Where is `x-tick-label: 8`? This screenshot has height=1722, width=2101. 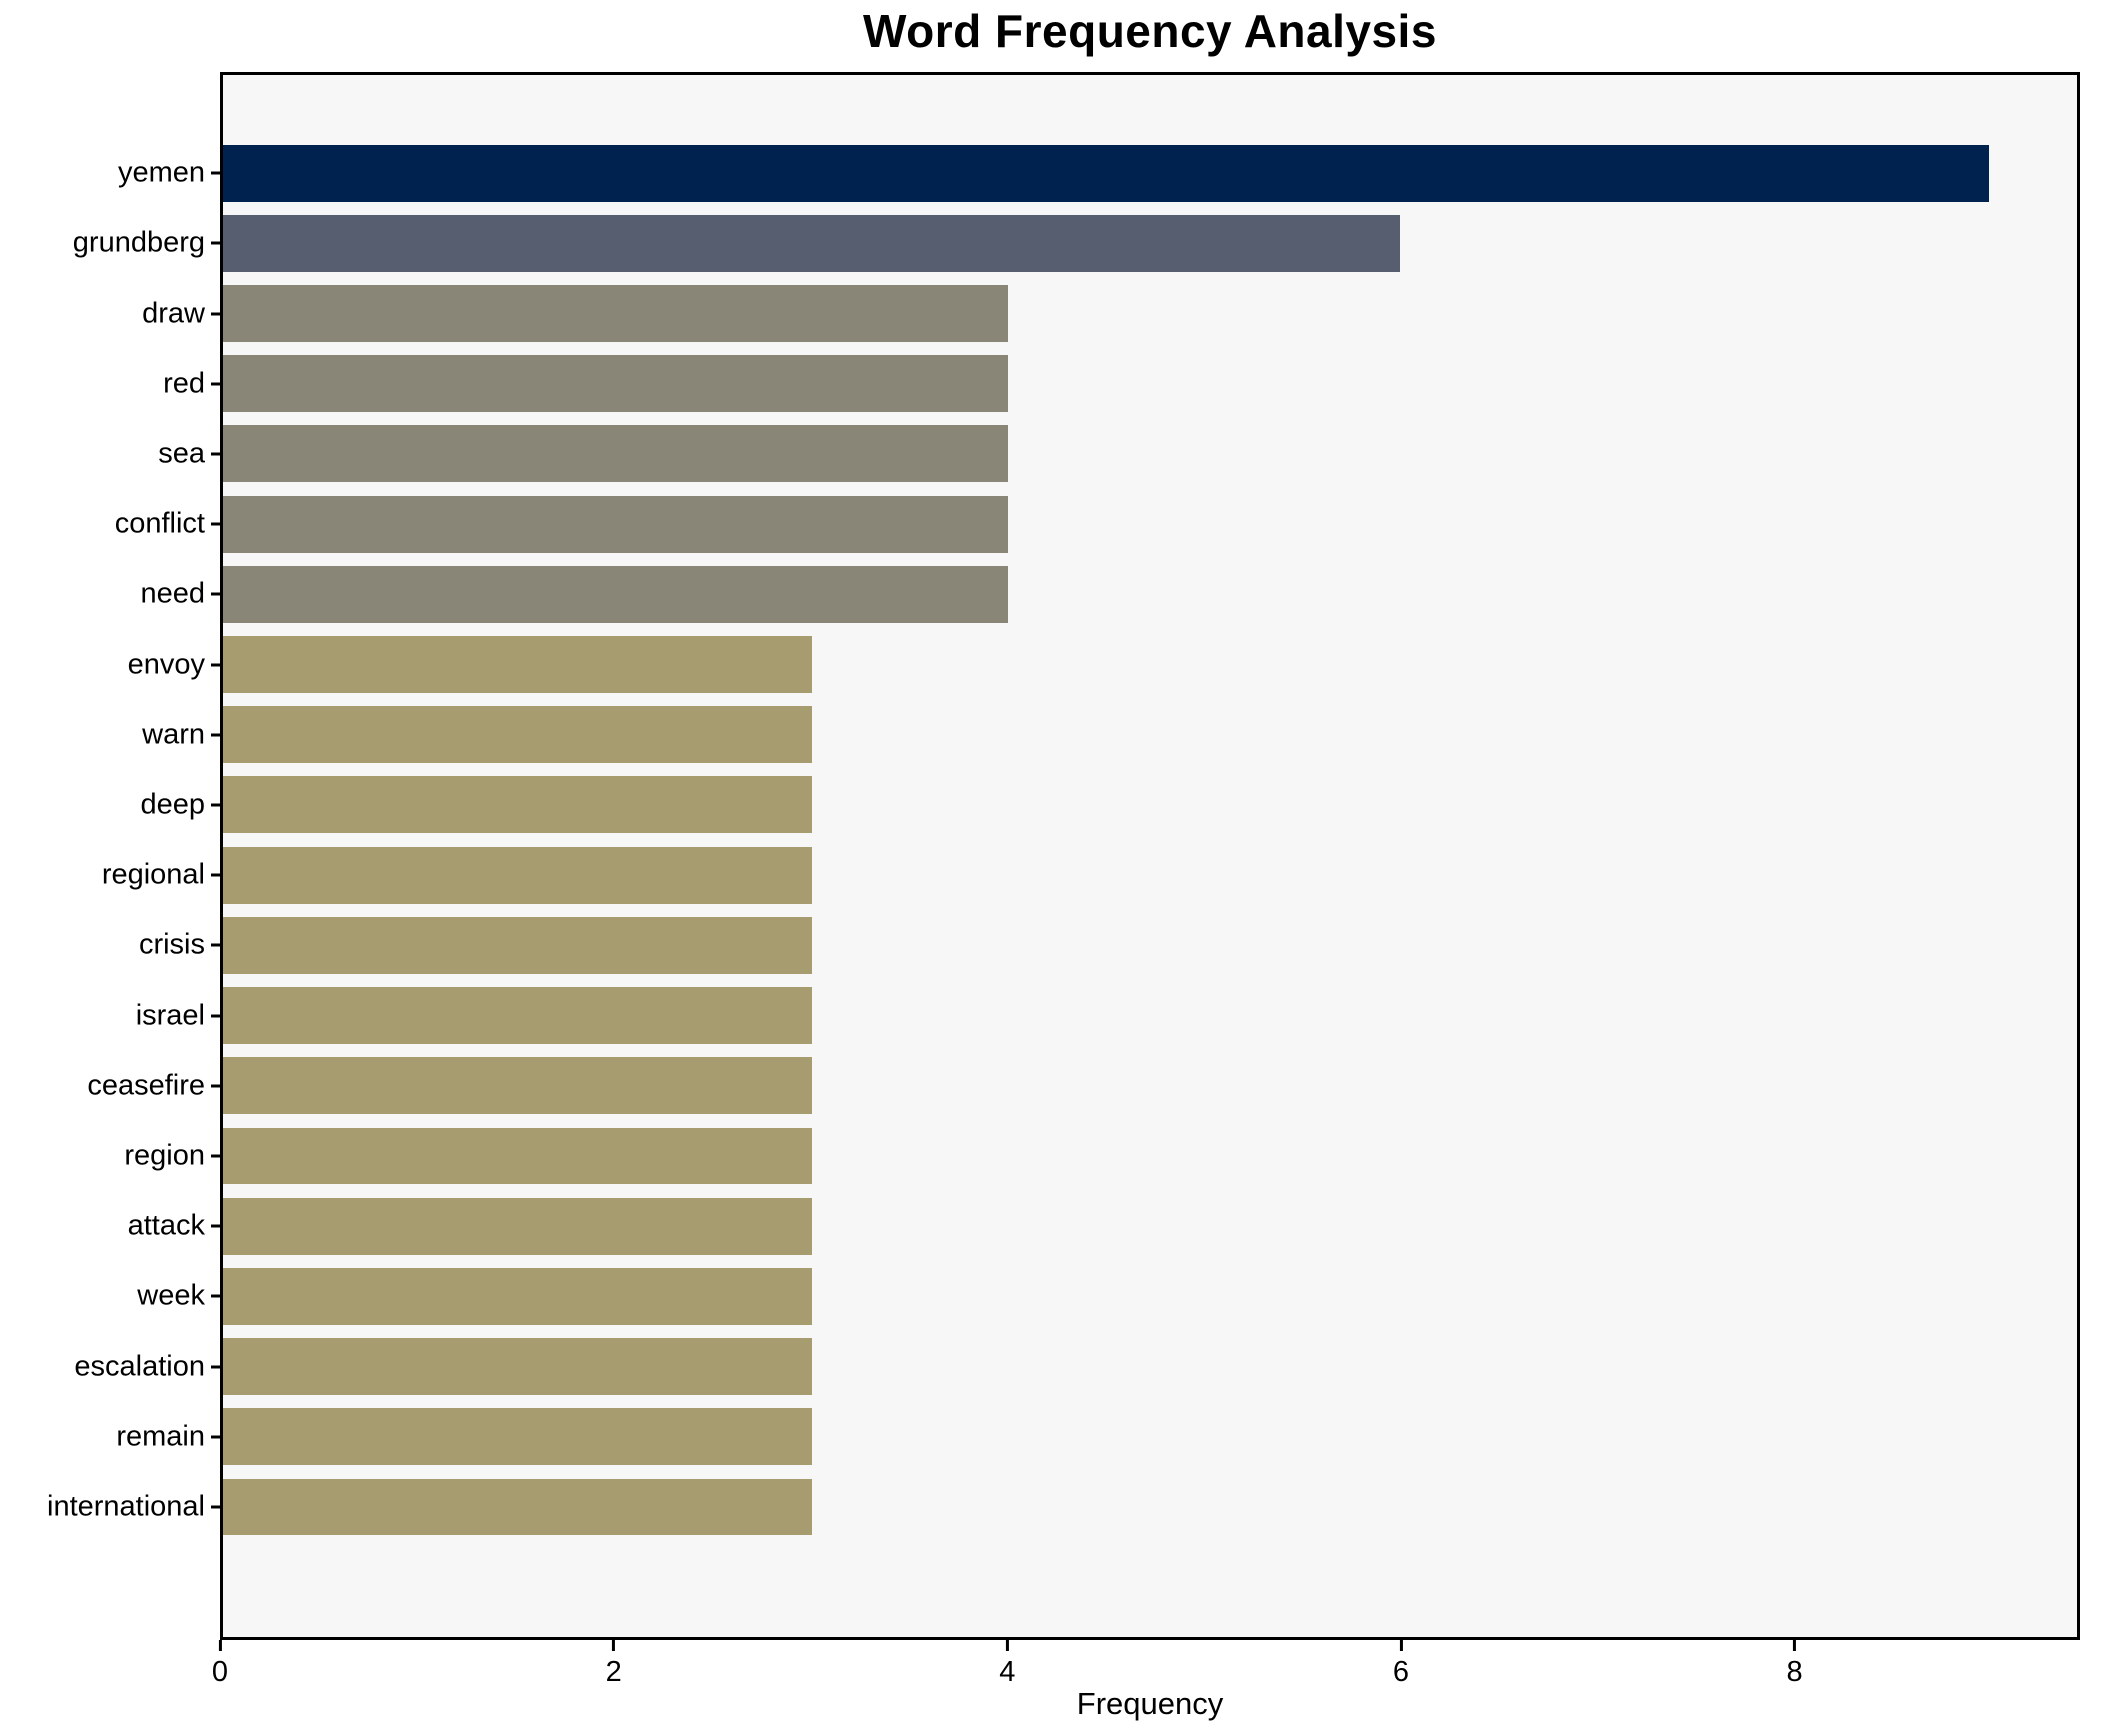
x-tick-label: 8 is located at coordinates (1794, 1672).